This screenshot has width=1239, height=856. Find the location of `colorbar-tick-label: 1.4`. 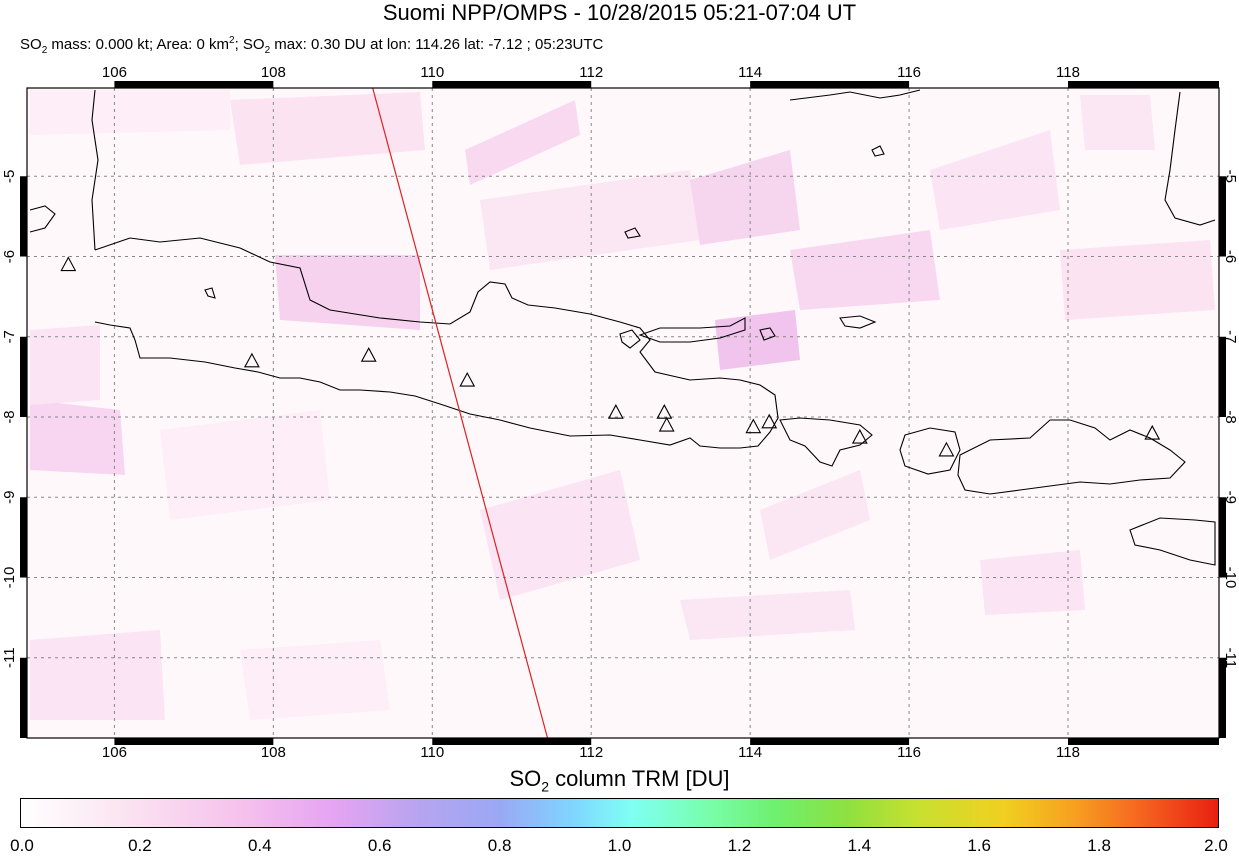

colorbar-tick-label: 1.4 is located at coordinates (859, 845).